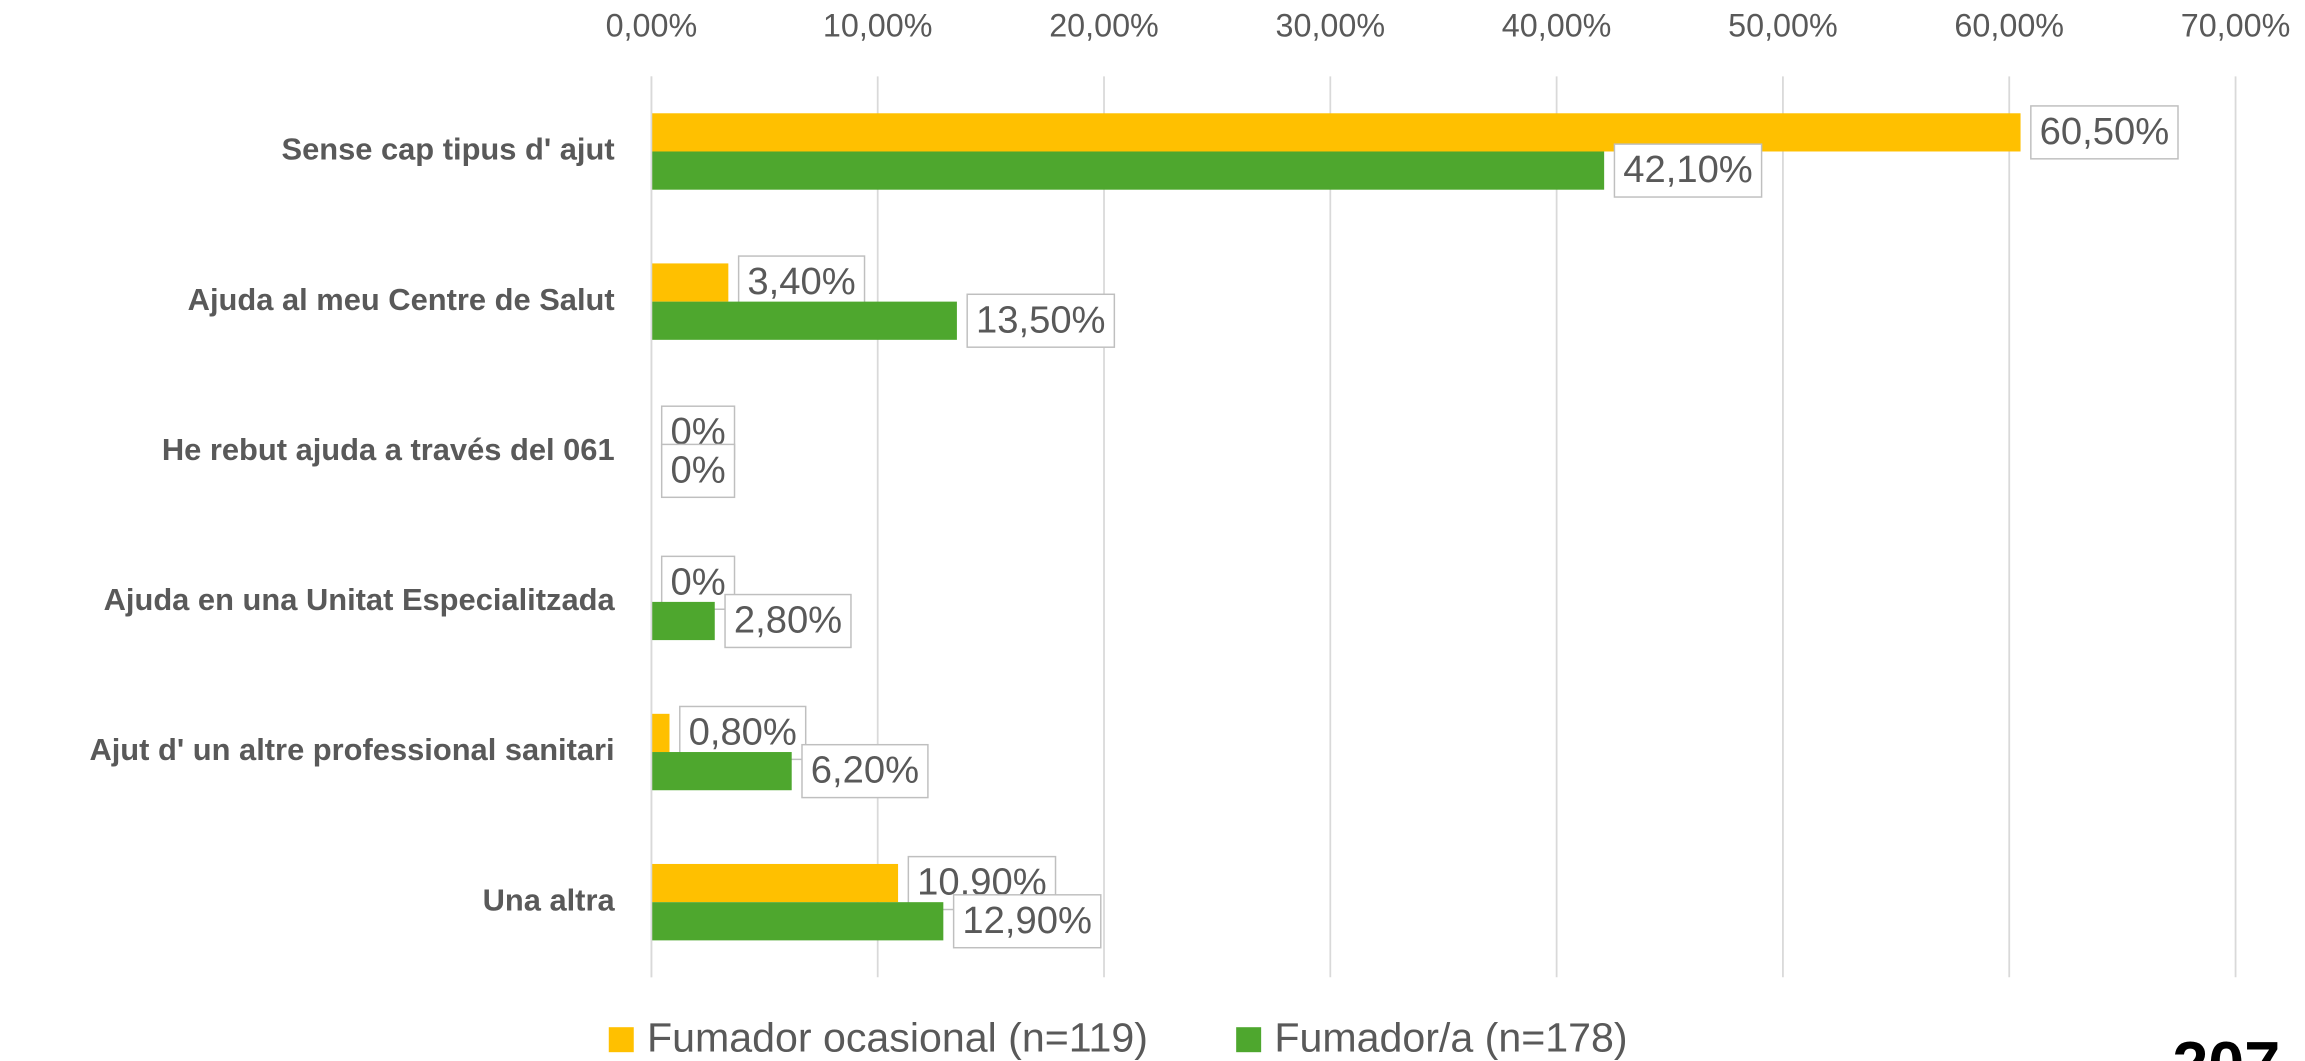 The image size is (2305, 1061). Describe the element at coordinates (549, 899) in the screenshot. I see `category-label: Una altra` at that location.